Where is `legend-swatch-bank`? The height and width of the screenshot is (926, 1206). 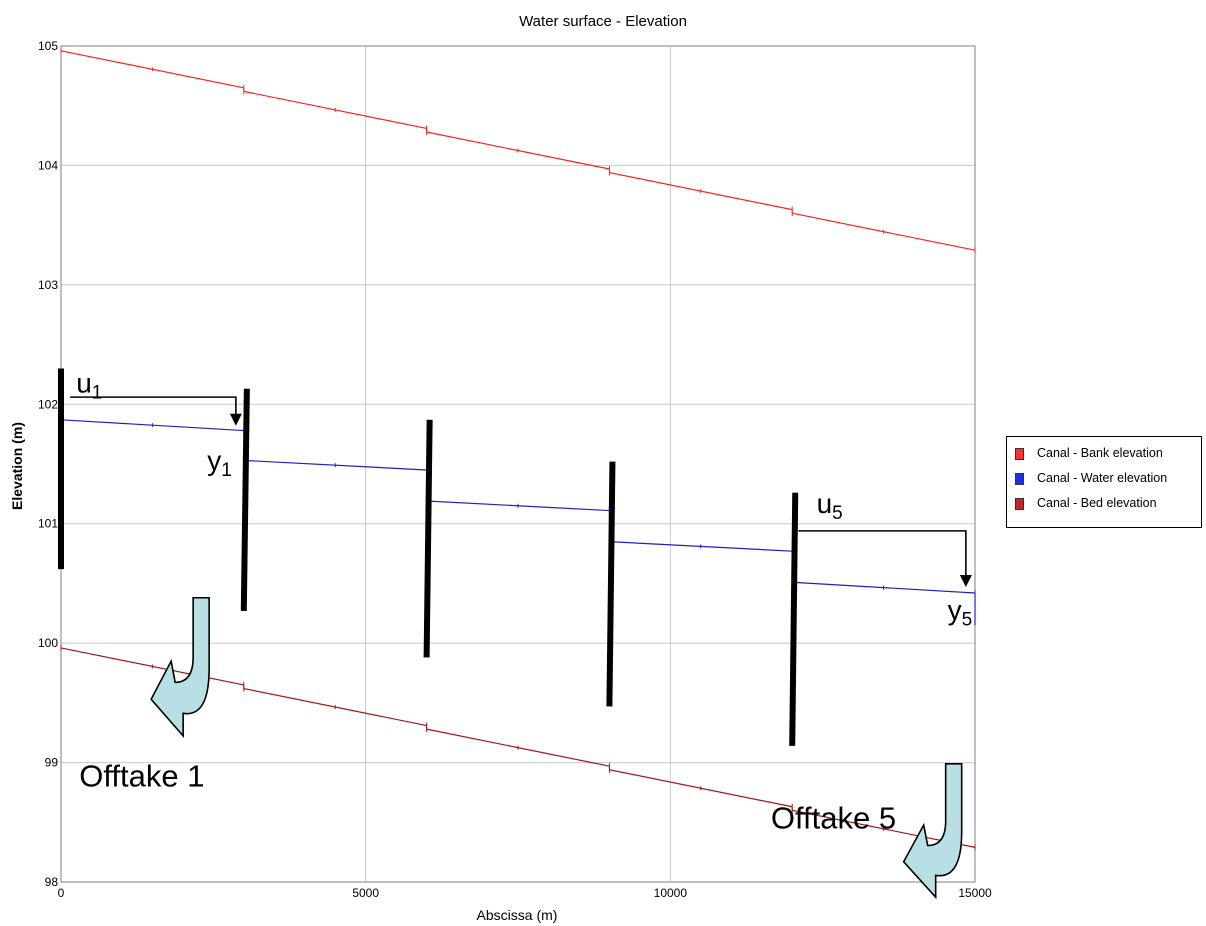
legend-swatch-bank is located at coordinates (1019, 454).